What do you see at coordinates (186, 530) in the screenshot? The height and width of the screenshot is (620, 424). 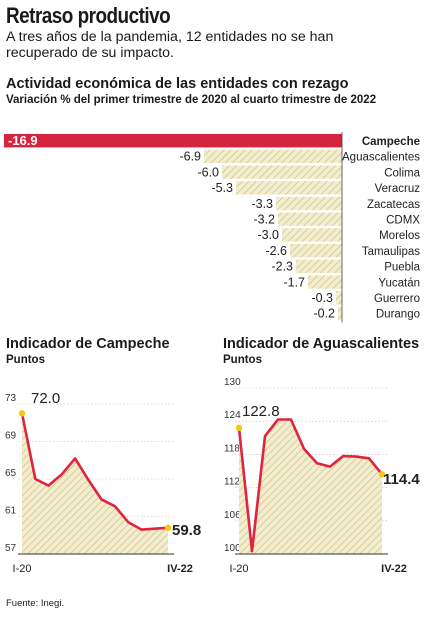 I see `last-value-label: 59.8` at bounding box center [186, 530].